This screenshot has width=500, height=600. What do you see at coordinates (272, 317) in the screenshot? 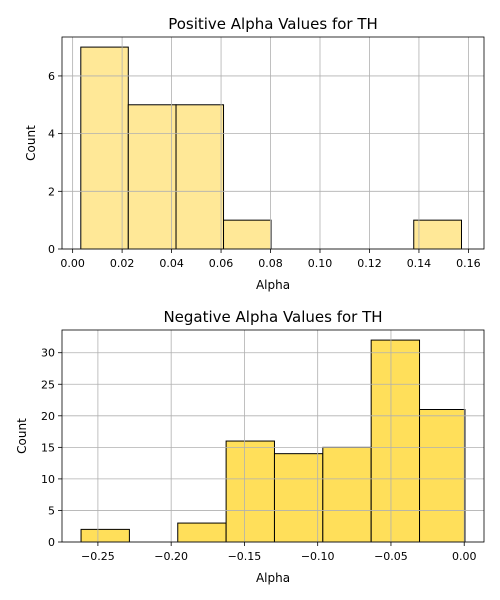
I see `chart-title: Negative Alpha Values for TH` at bounding box center [272, 317].